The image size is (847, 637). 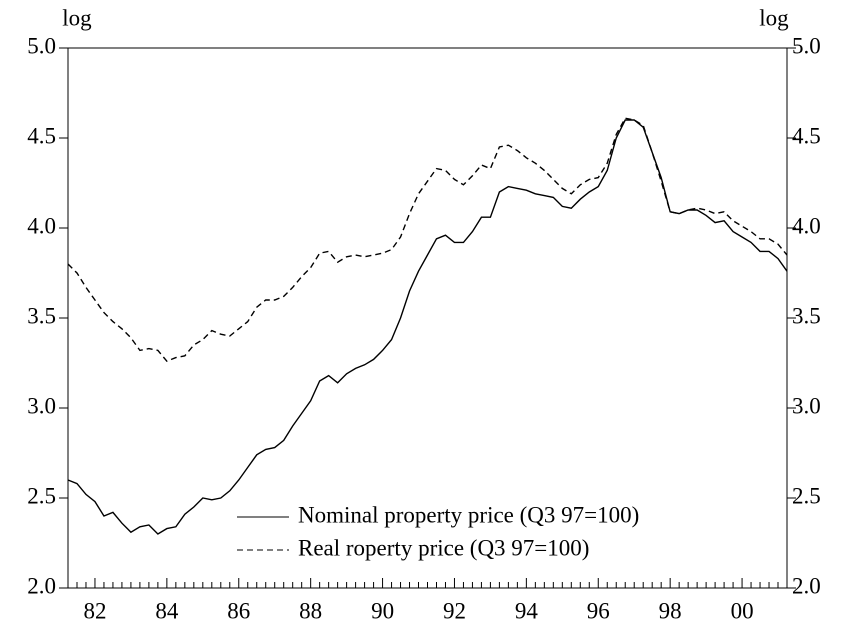 I want to click on y-tick-label: 3.0, so click(x=41, y=405).